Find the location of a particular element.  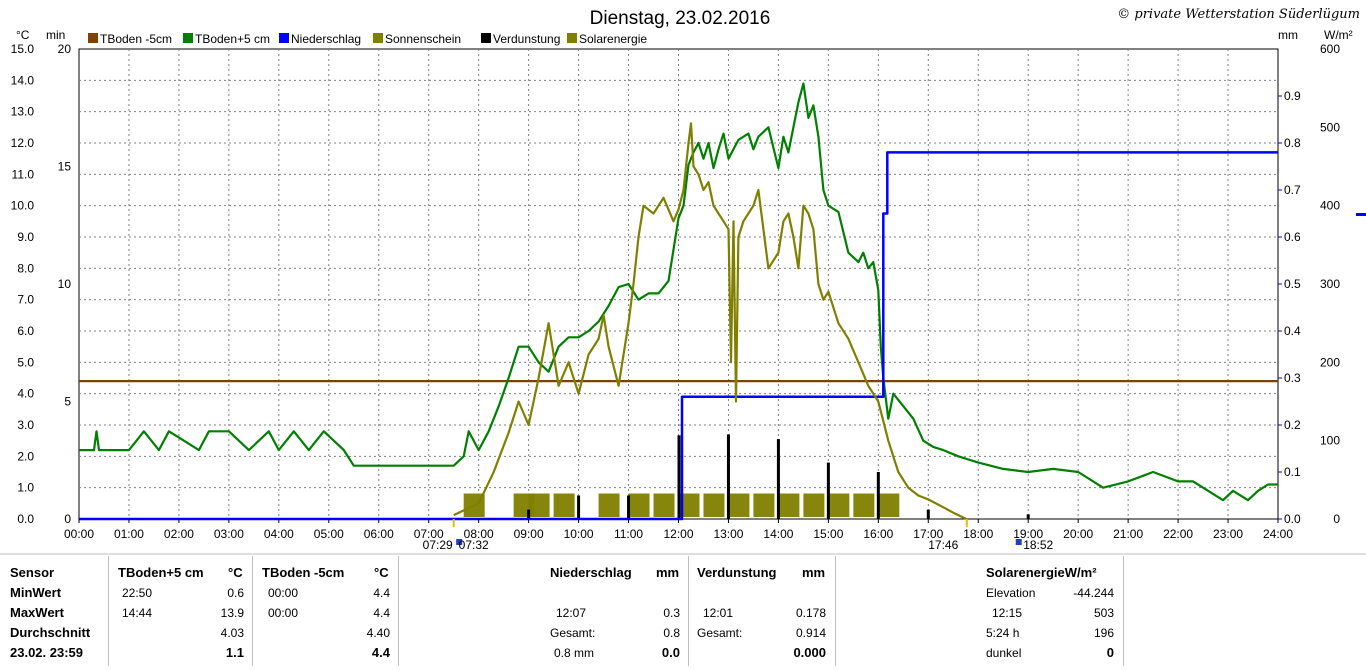

legend-label-3: Sonnenschein is located at coordinates (423, 39).